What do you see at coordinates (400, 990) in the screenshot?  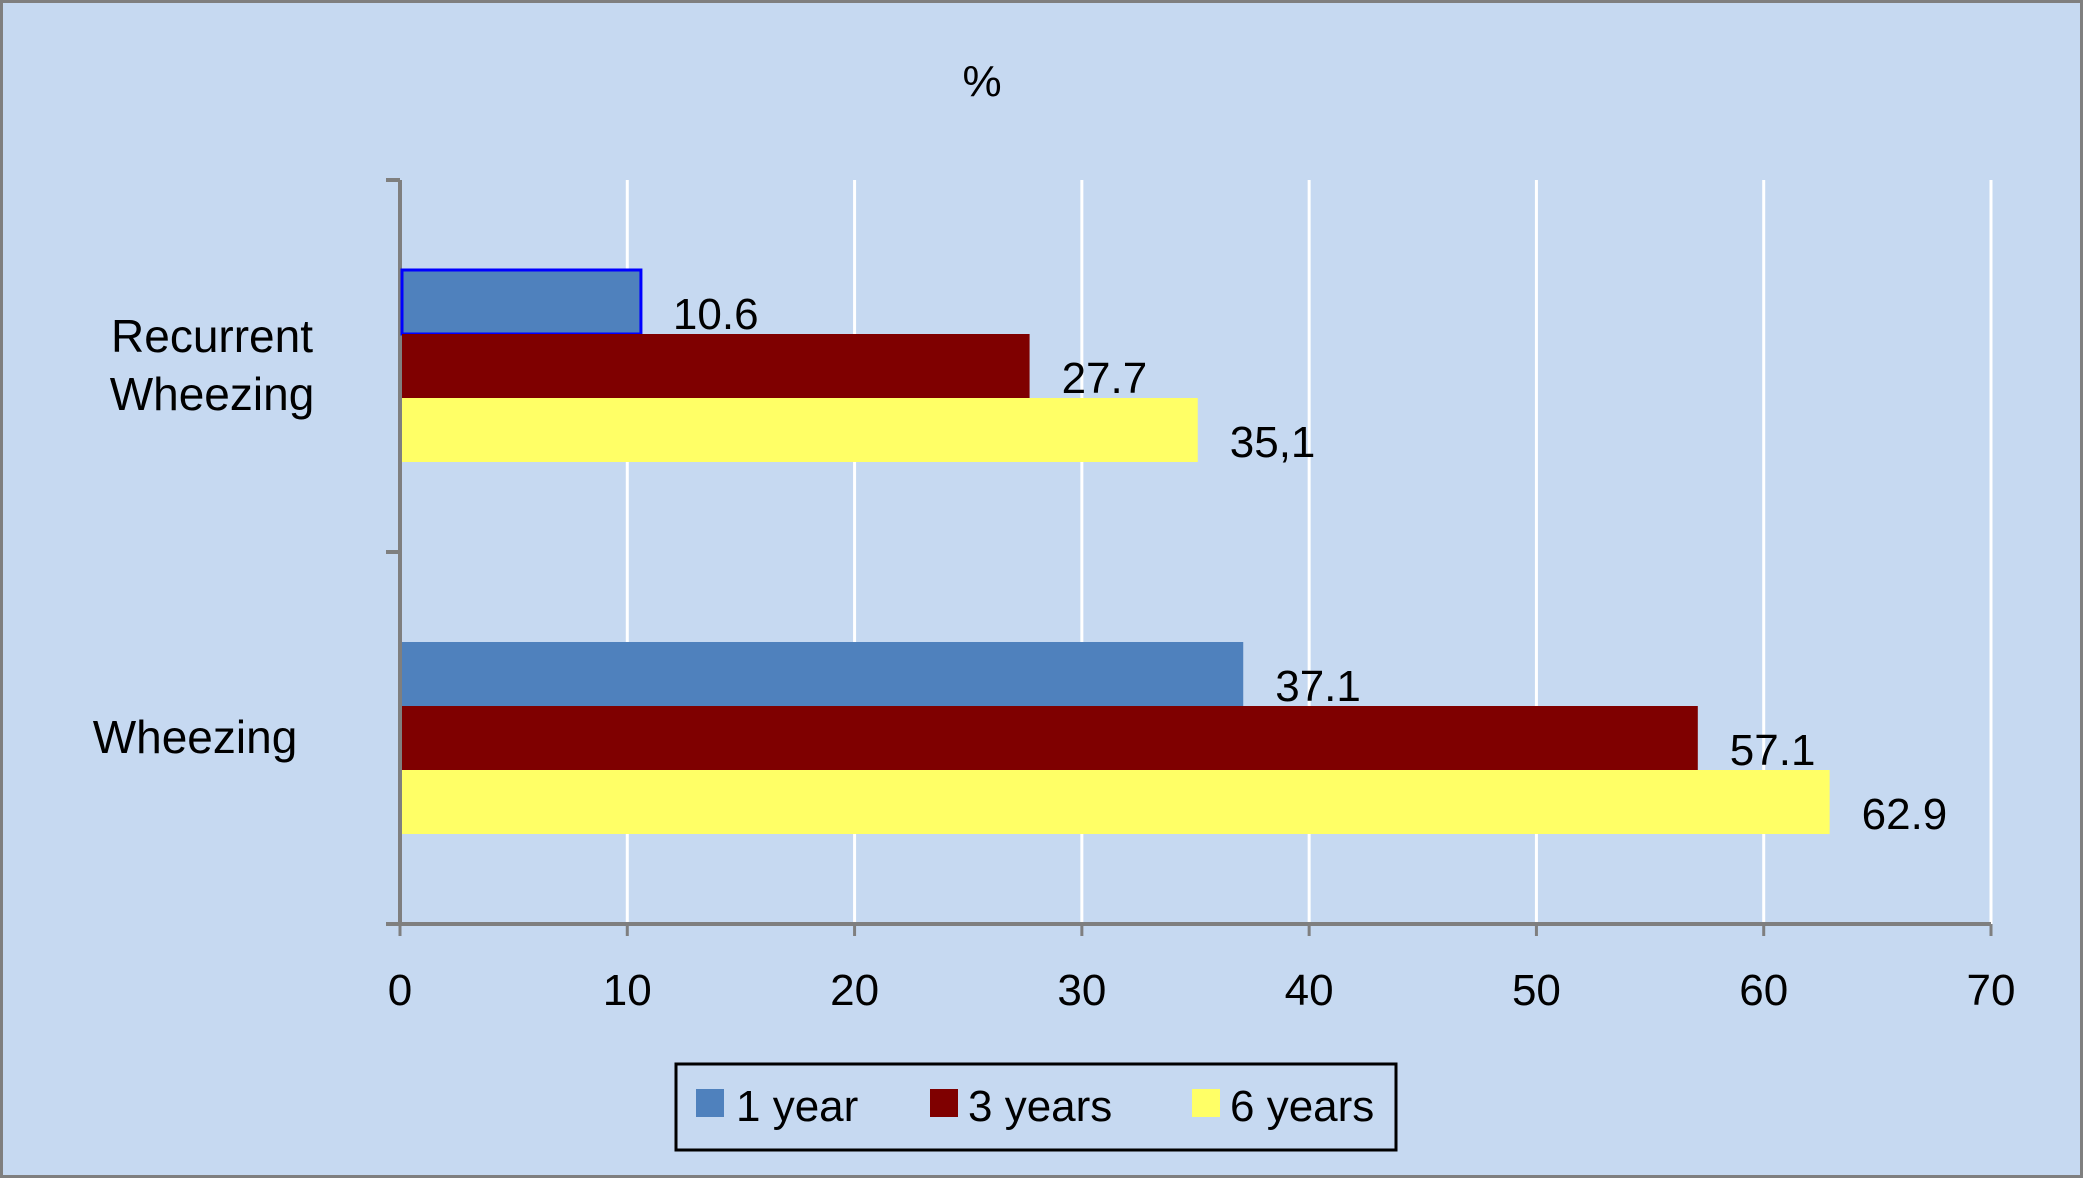 I see `x-tick-label: 0` at bounding box center [400, 990].